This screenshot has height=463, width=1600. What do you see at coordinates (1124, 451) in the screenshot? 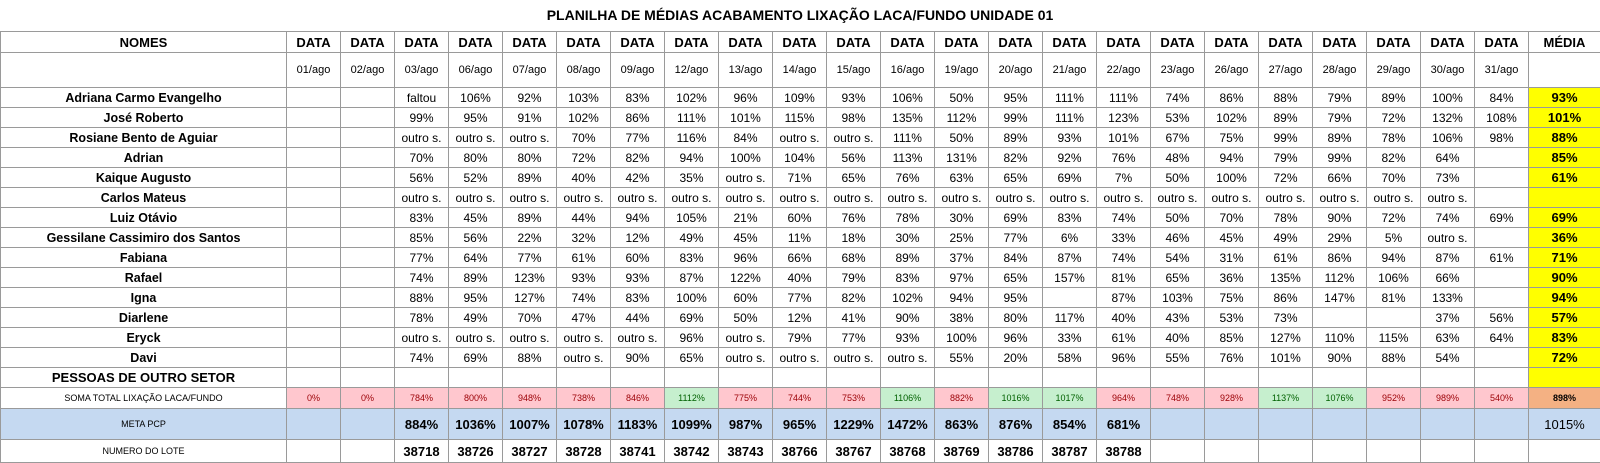
I see `lot-cell: 38788` at bounding box center [1124, 451].